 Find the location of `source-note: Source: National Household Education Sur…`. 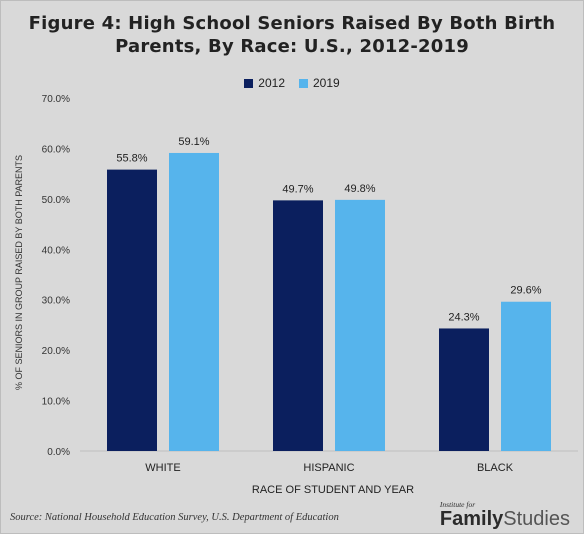

source-note: Source: National Household Education Sur… is located at coordinates (174, 517).